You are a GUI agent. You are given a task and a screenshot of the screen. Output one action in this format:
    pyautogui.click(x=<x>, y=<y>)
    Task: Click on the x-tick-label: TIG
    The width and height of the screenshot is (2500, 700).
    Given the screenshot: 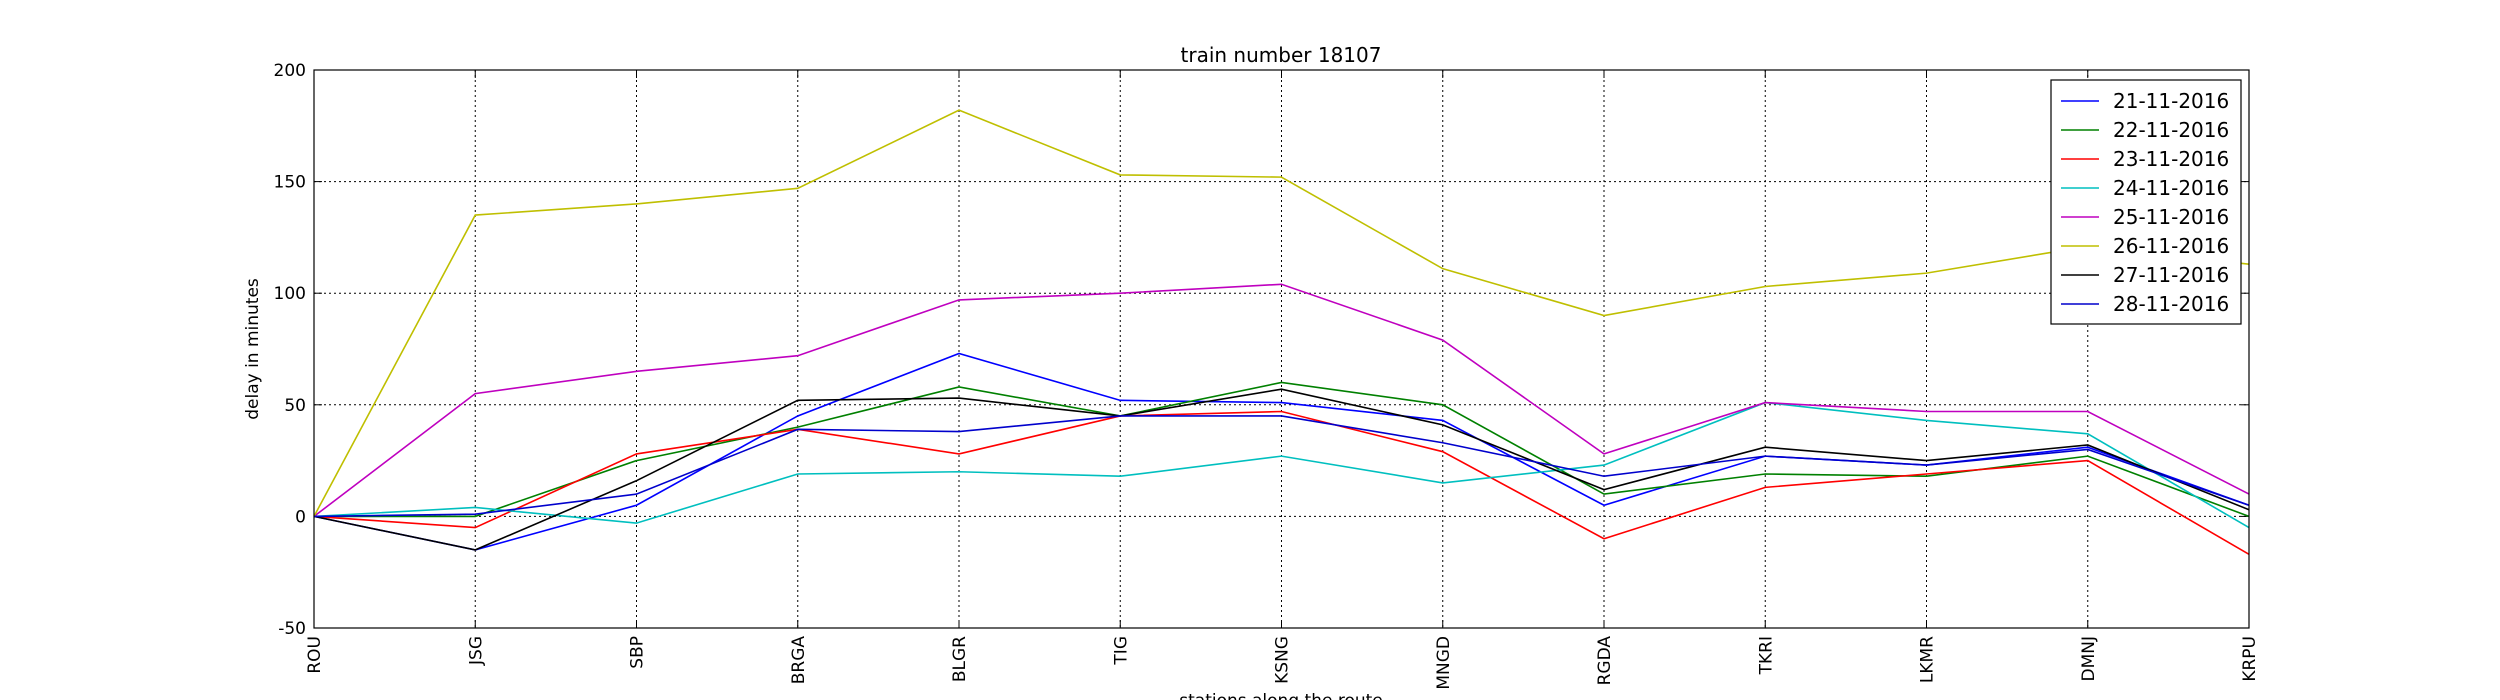 What is the action you would take?
    pyautogui.click(x=1121, y=651)
    